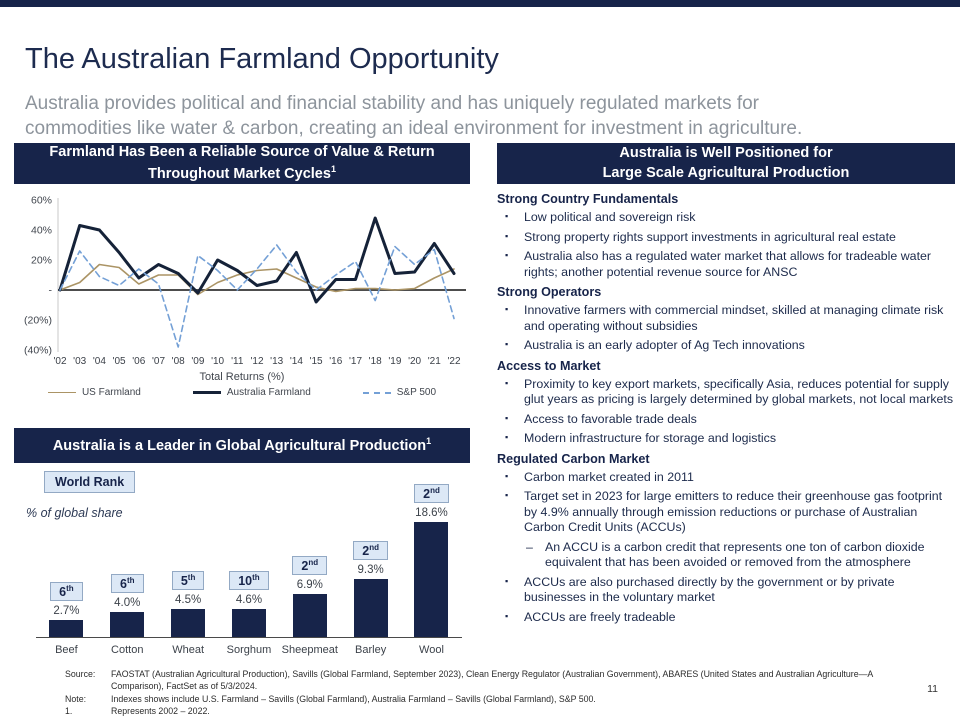 This screenshot has width=960, height=720. Describe the element at coordinates (376, 392) in the screenshot. I see `legend-swatch-dashed-line-icon` at that location.